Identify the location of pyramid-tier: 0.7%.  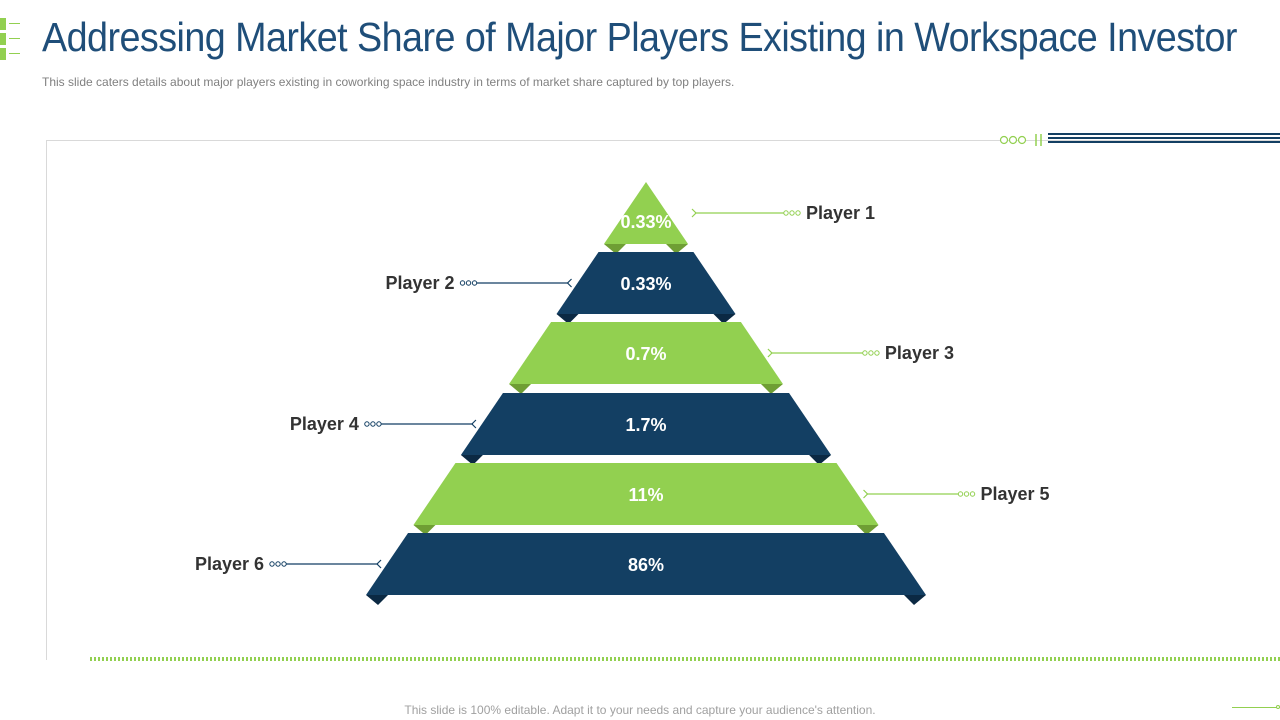
(646, 358).